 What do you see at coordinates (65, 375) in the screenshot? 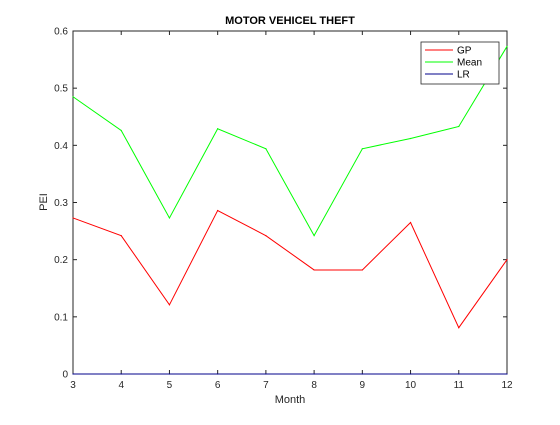
I see `y-tick-label: 0` at bounding box center [65, 375].